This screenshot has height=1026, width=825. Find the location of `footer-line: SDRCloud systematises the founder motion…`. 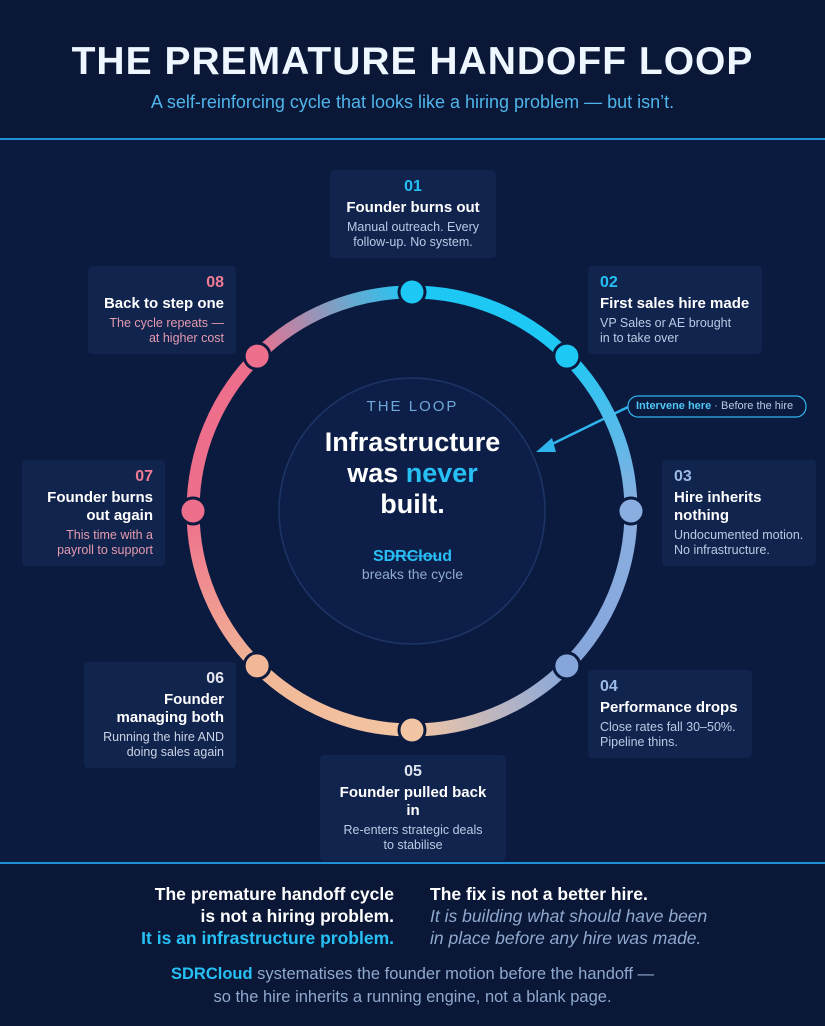

footer-line: SDRCloud systematises the founder motion… is located at coordinates (412, 974).